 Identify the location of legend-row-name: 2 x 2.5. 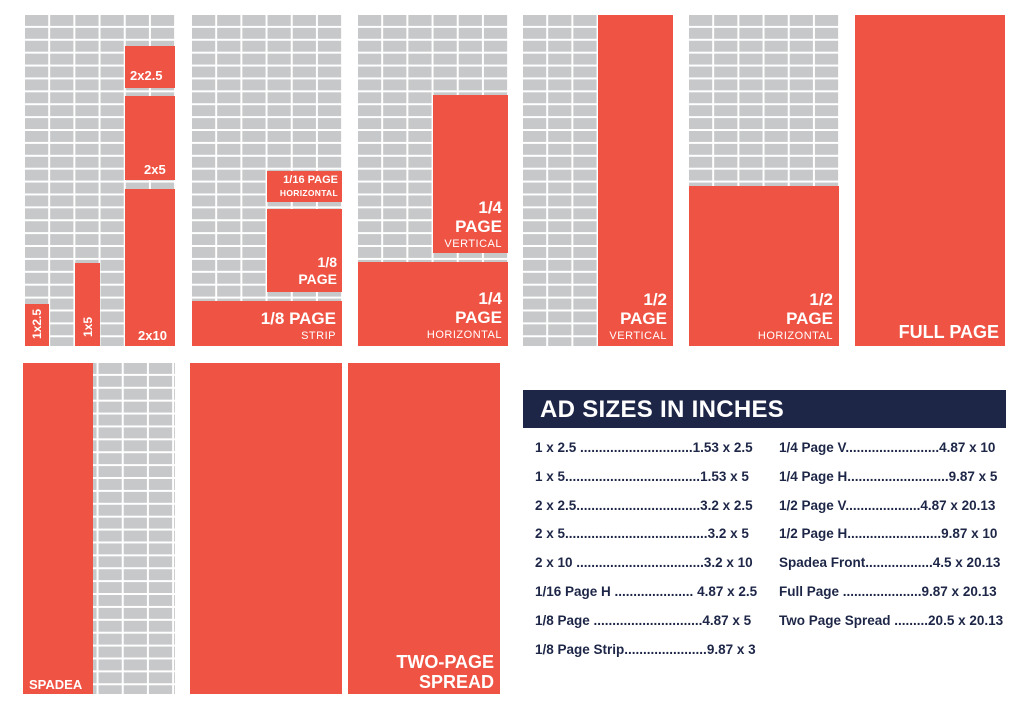
(556, 505).